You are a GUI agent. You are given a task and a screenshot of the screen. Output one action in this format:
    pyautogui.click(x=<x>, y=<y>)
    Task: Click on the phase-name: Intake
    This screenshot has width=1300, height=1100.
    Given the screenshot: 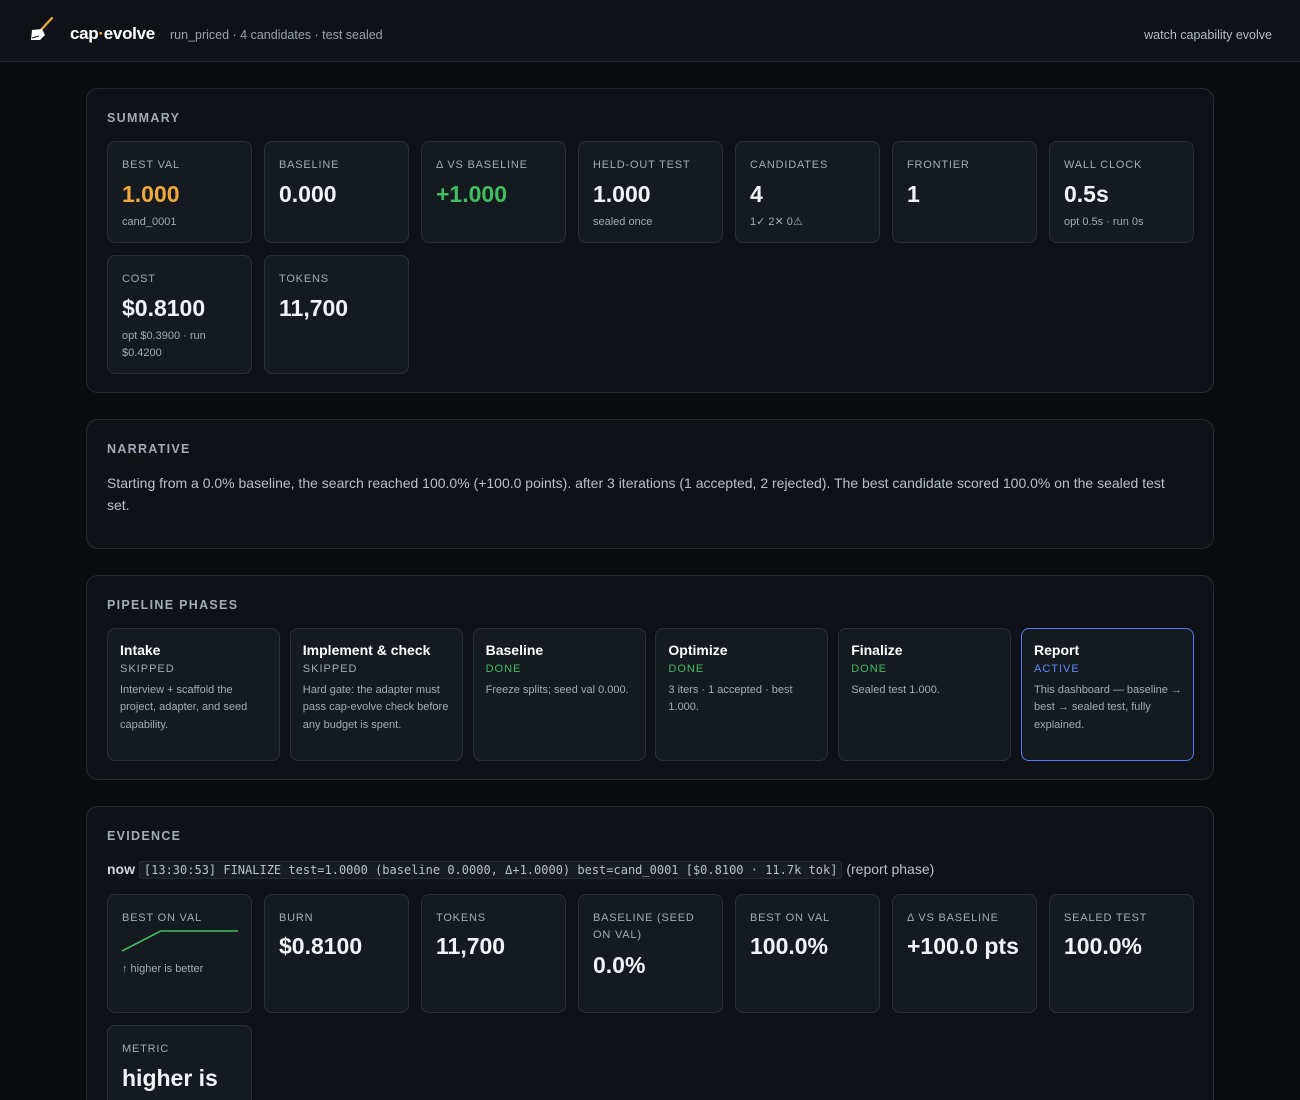 What is the action you would take?
    pyautogui.click(x=140, y=650)
    